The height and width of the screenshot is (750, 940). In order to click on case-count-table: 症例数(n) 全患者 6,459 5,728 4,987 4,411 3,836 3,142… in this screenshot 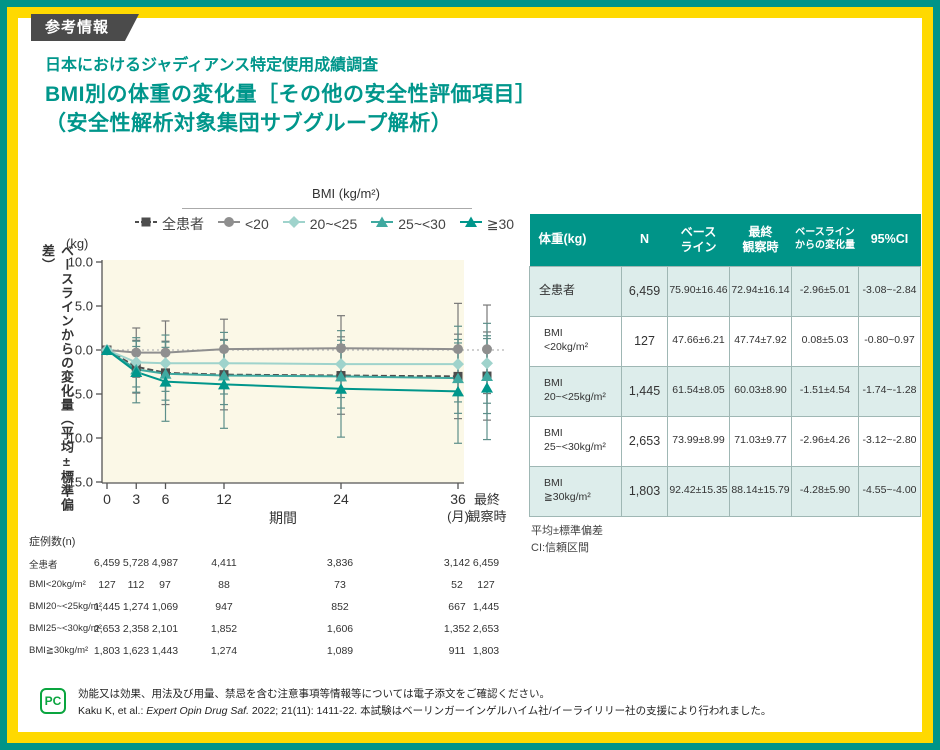, I will do `click(279, 603)`.